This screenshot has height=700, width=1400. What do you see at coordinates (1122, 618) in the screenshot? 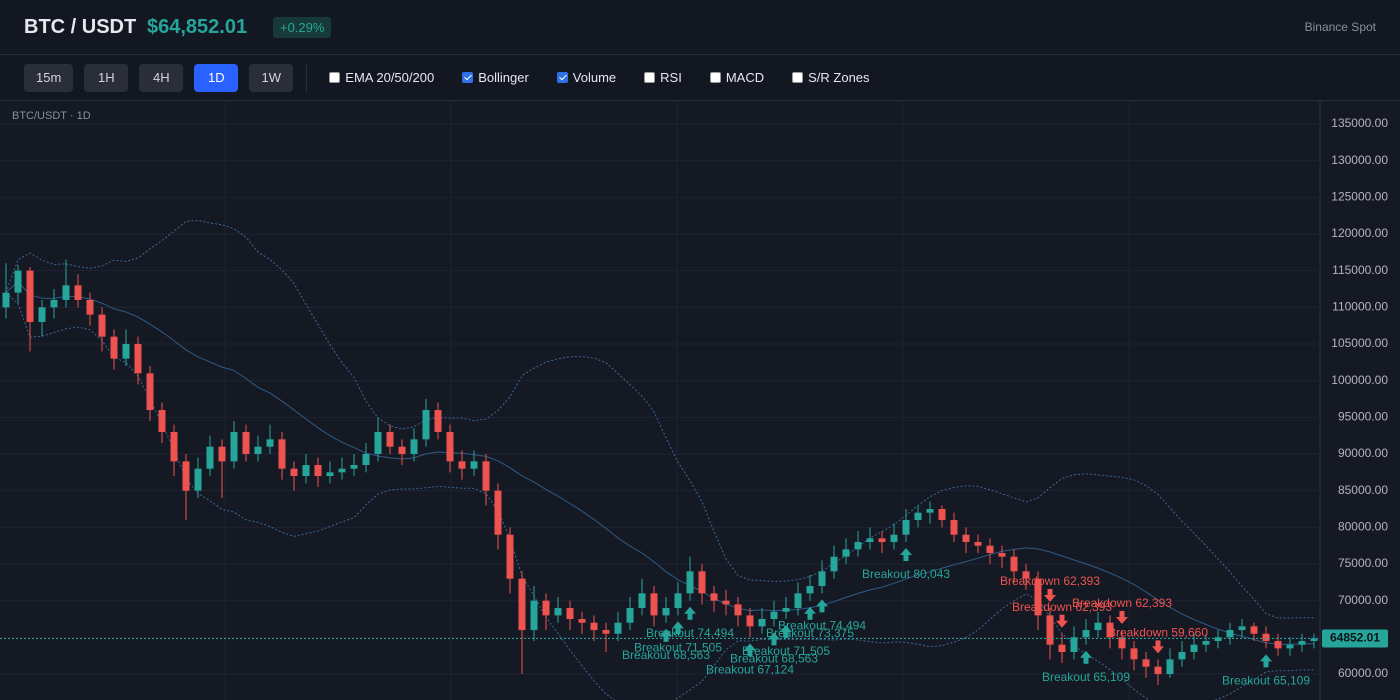
I see `signal-arrow-down` at bounding box center [1122, 618].